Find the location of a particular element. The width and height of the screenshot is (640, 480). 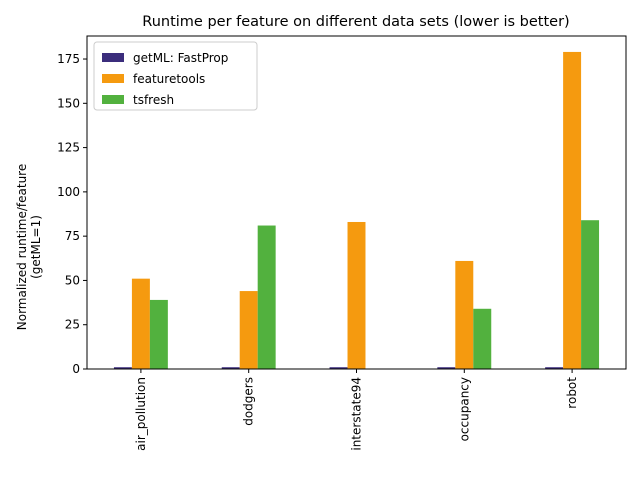

legend-label-2: tsfresh is located at coordinates (153, 100).